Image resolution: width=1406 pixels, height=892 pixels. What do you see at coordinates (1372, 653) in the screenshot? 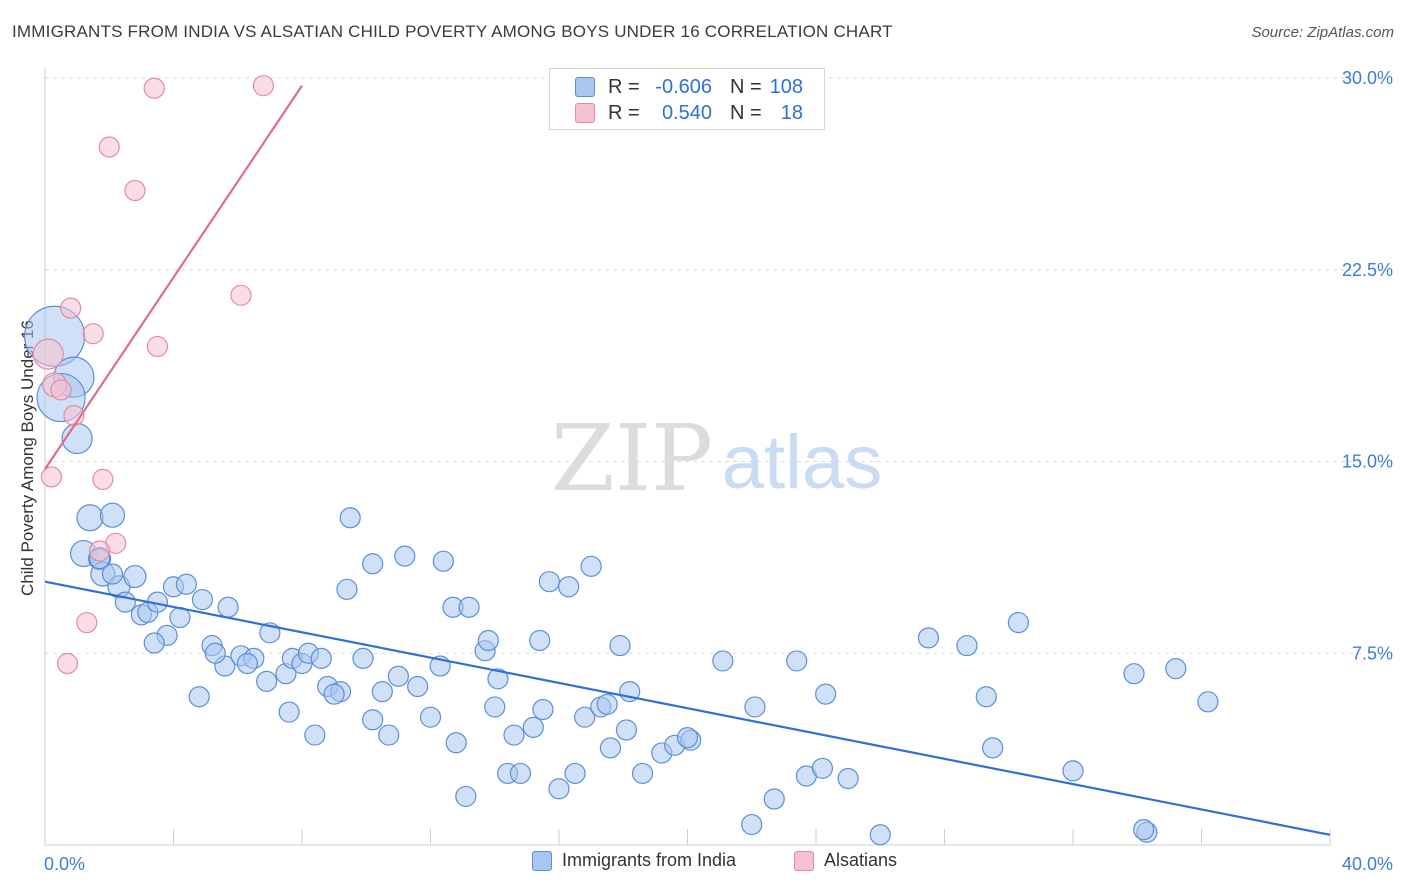
I see `y-tick-label: 7.5%` at bounding box center [1372, 653].